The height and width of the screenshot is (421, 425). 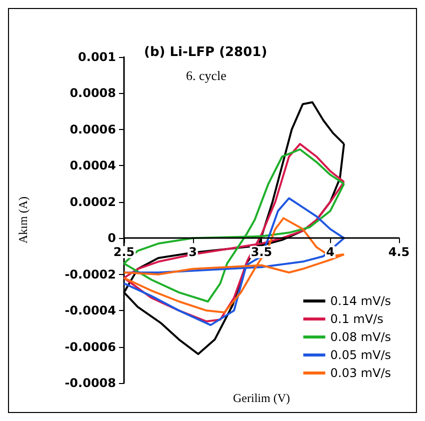 I want to click on y-tick-label: -0.0006, so click(x=90, y=347).